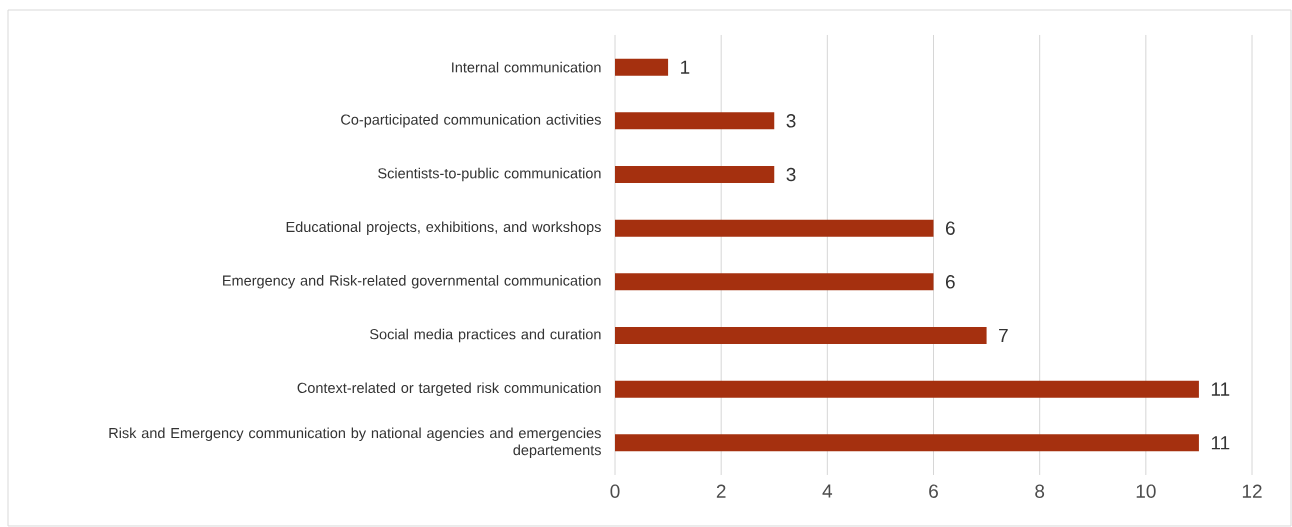 The width and height of the screenshot is (1292, 527). Describe the element at coordinates (489, 174) in the screenshot. I see `y-tick-label: Scientists-to-public communication` at that location.